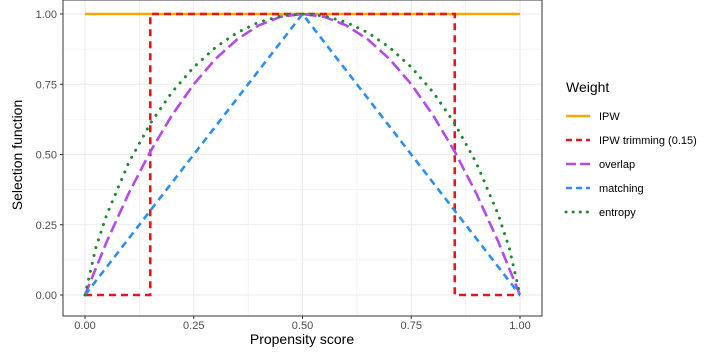  Describe the element at coordinates (621, 189) in the screenshot. I see `legend-label-matching: matching` at that location.